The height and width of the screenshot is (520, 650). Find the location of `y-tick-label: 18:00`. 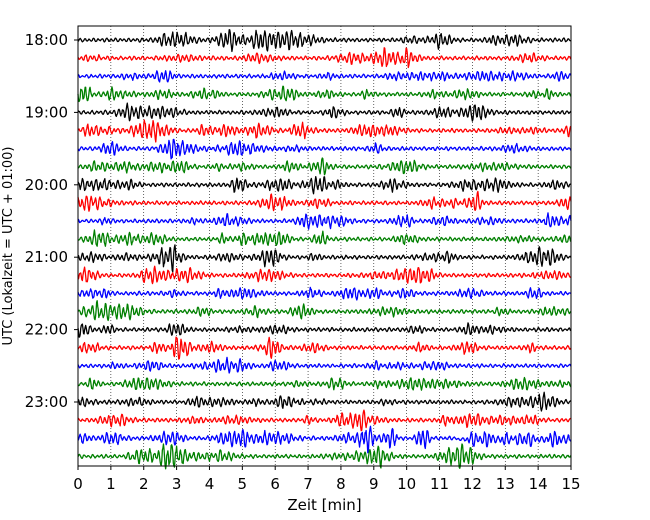

y-tick-label: 18:00 is located at coordinates (46, 40).